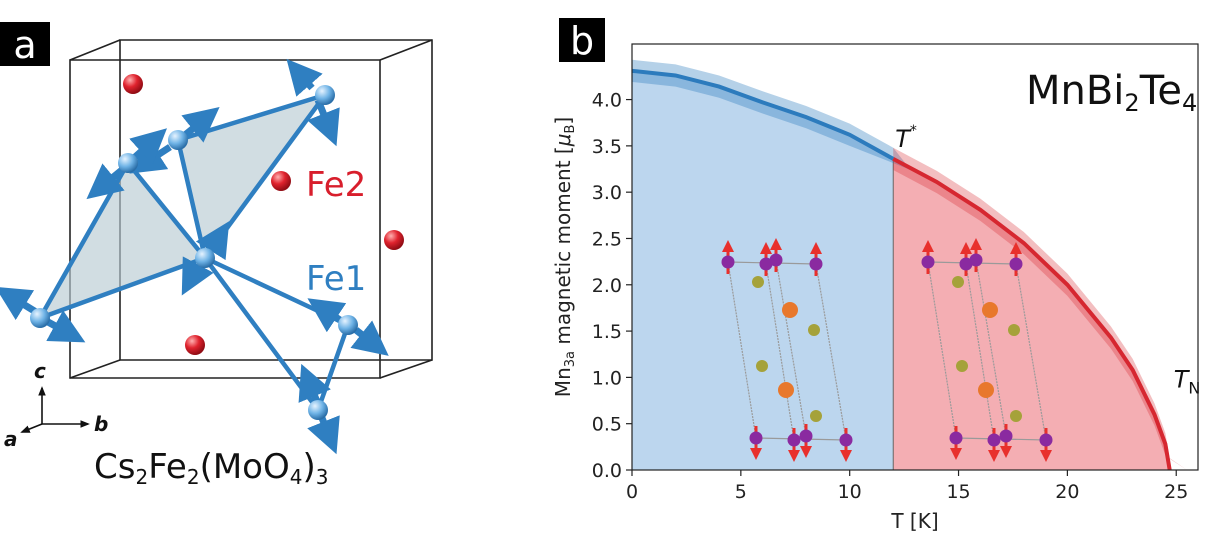  What do you see at coordinates (958, 492) in the screenshot?
I see `x-tick-label: 15` at bounding box center [958, 492].